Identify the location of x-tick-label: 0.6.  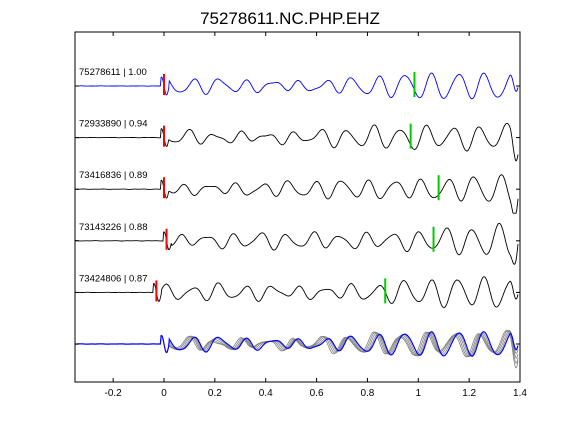
(317, 393).